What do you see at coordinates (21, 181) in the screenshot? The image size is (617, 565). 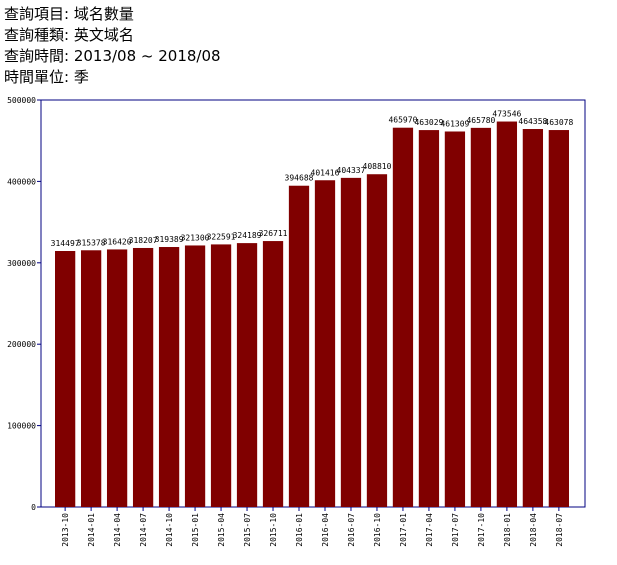 I see `y-tick-label: 400000` at bounding box center [21, 181].